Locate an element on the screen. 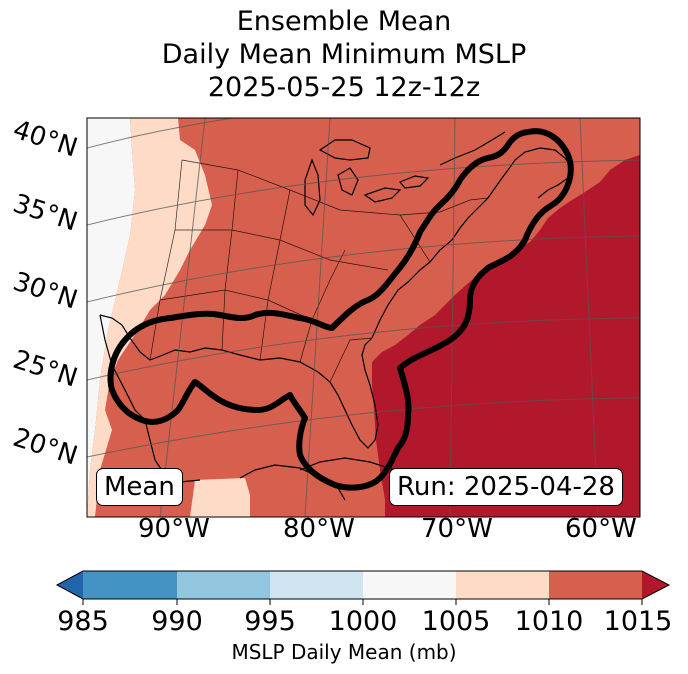  colorbar-tick-marks is located at coordinates (362, 602).